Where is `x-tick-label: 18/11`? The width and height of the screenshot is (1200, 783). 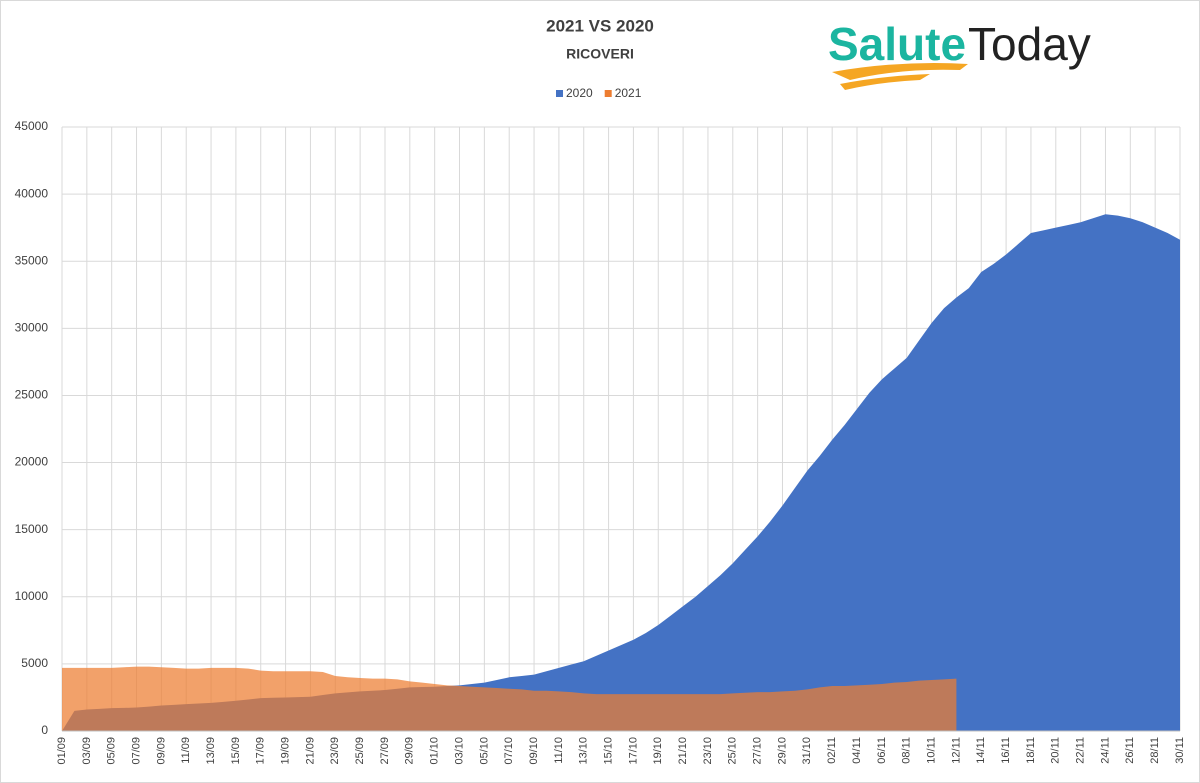
x-tick-label: 18/11 is located at coordinates (1031, 750).